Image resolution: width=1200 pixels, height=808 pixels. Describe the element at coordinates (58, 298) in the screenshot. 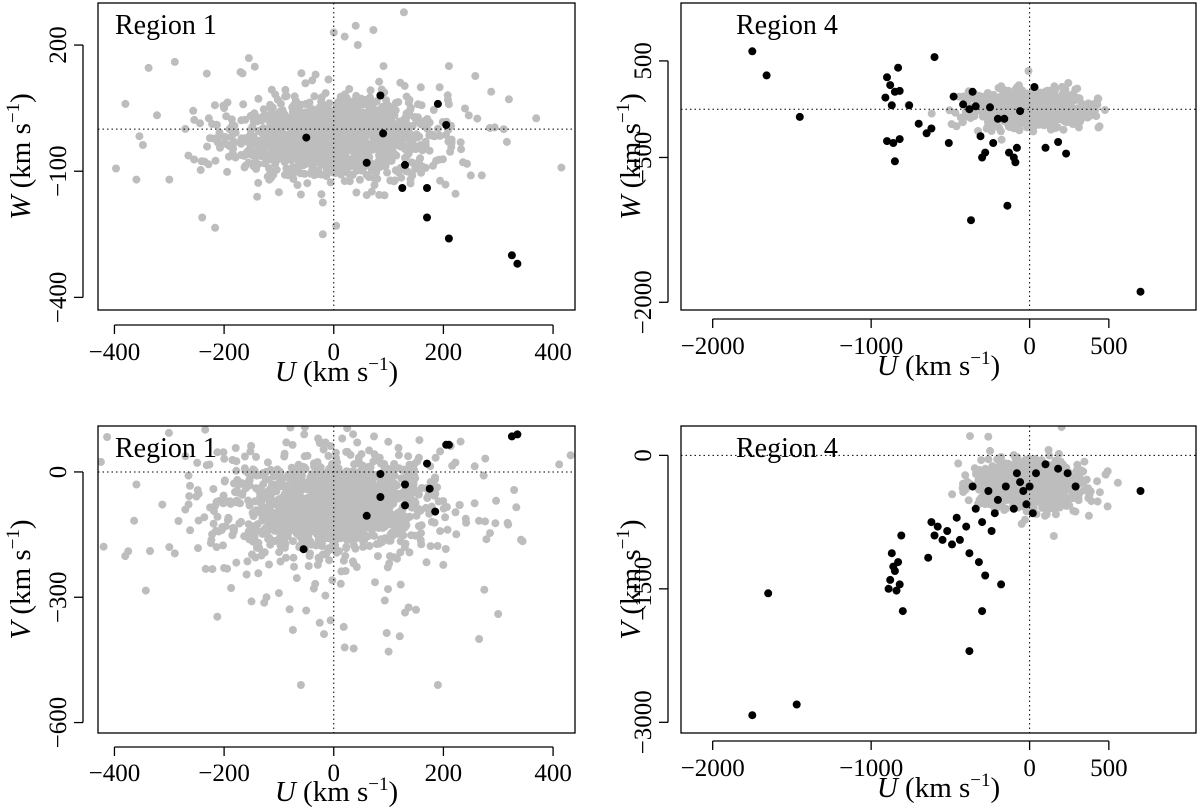

I see `y-tick-label: −400` at that location.